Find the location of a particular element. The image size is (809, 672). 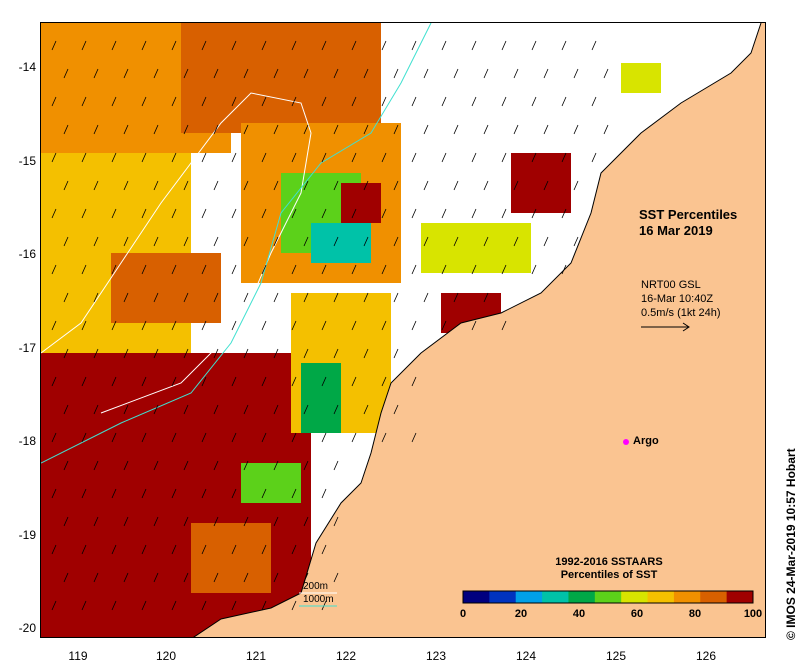

map-title-line1: SST Percentiles is located at coordinates (688, 214).